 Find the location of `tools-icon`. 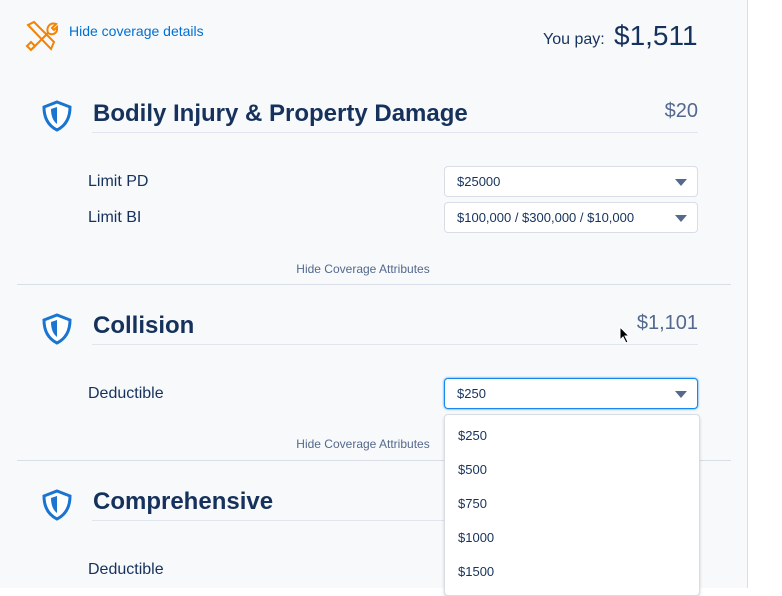

tools-icon is located at coordinates (41, 36).